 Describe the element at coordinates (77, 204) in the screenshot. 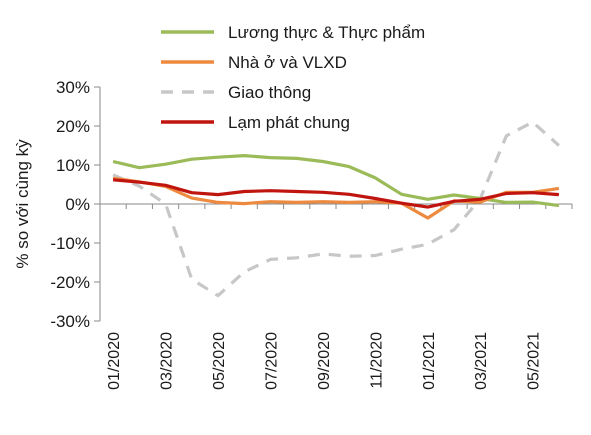

I see `y-tick-label: 0%` at that location.